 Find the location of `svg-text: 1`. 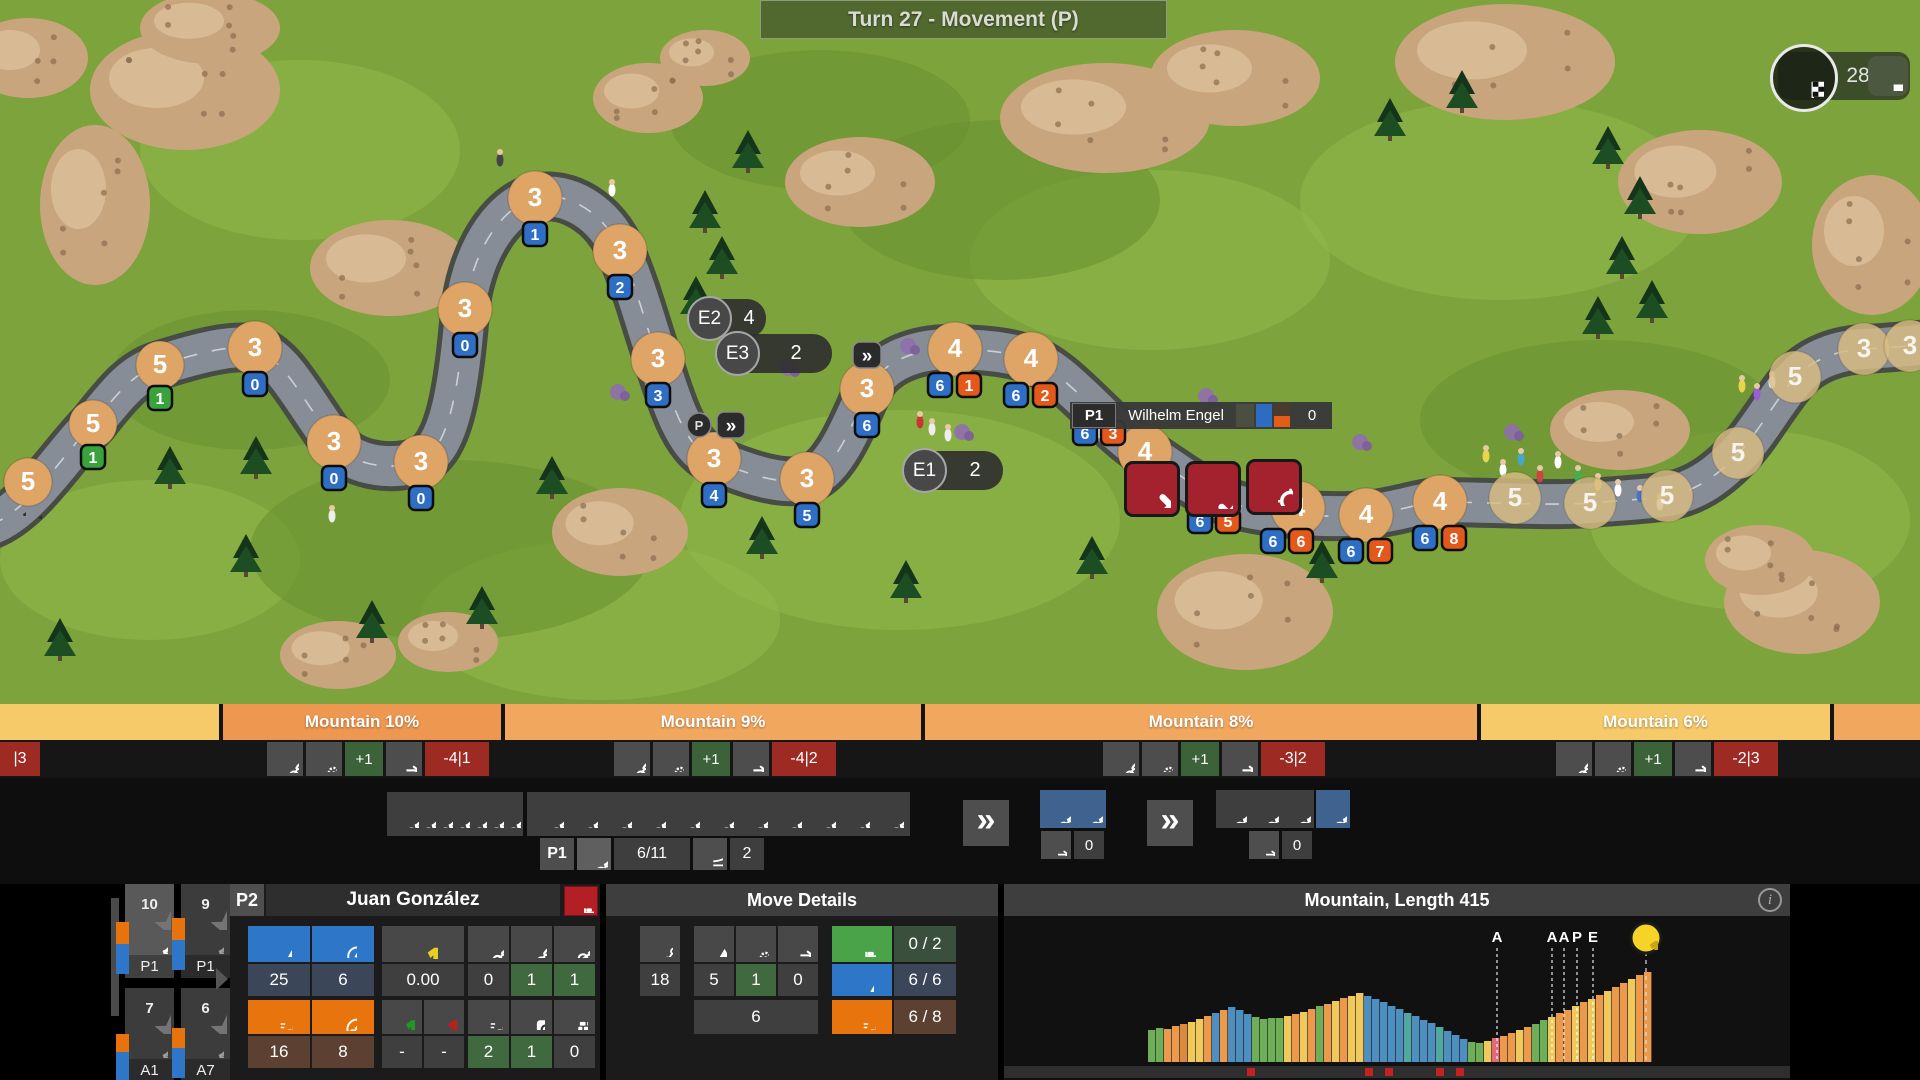

svg-text: 1 is located at coordinates (969, 386).